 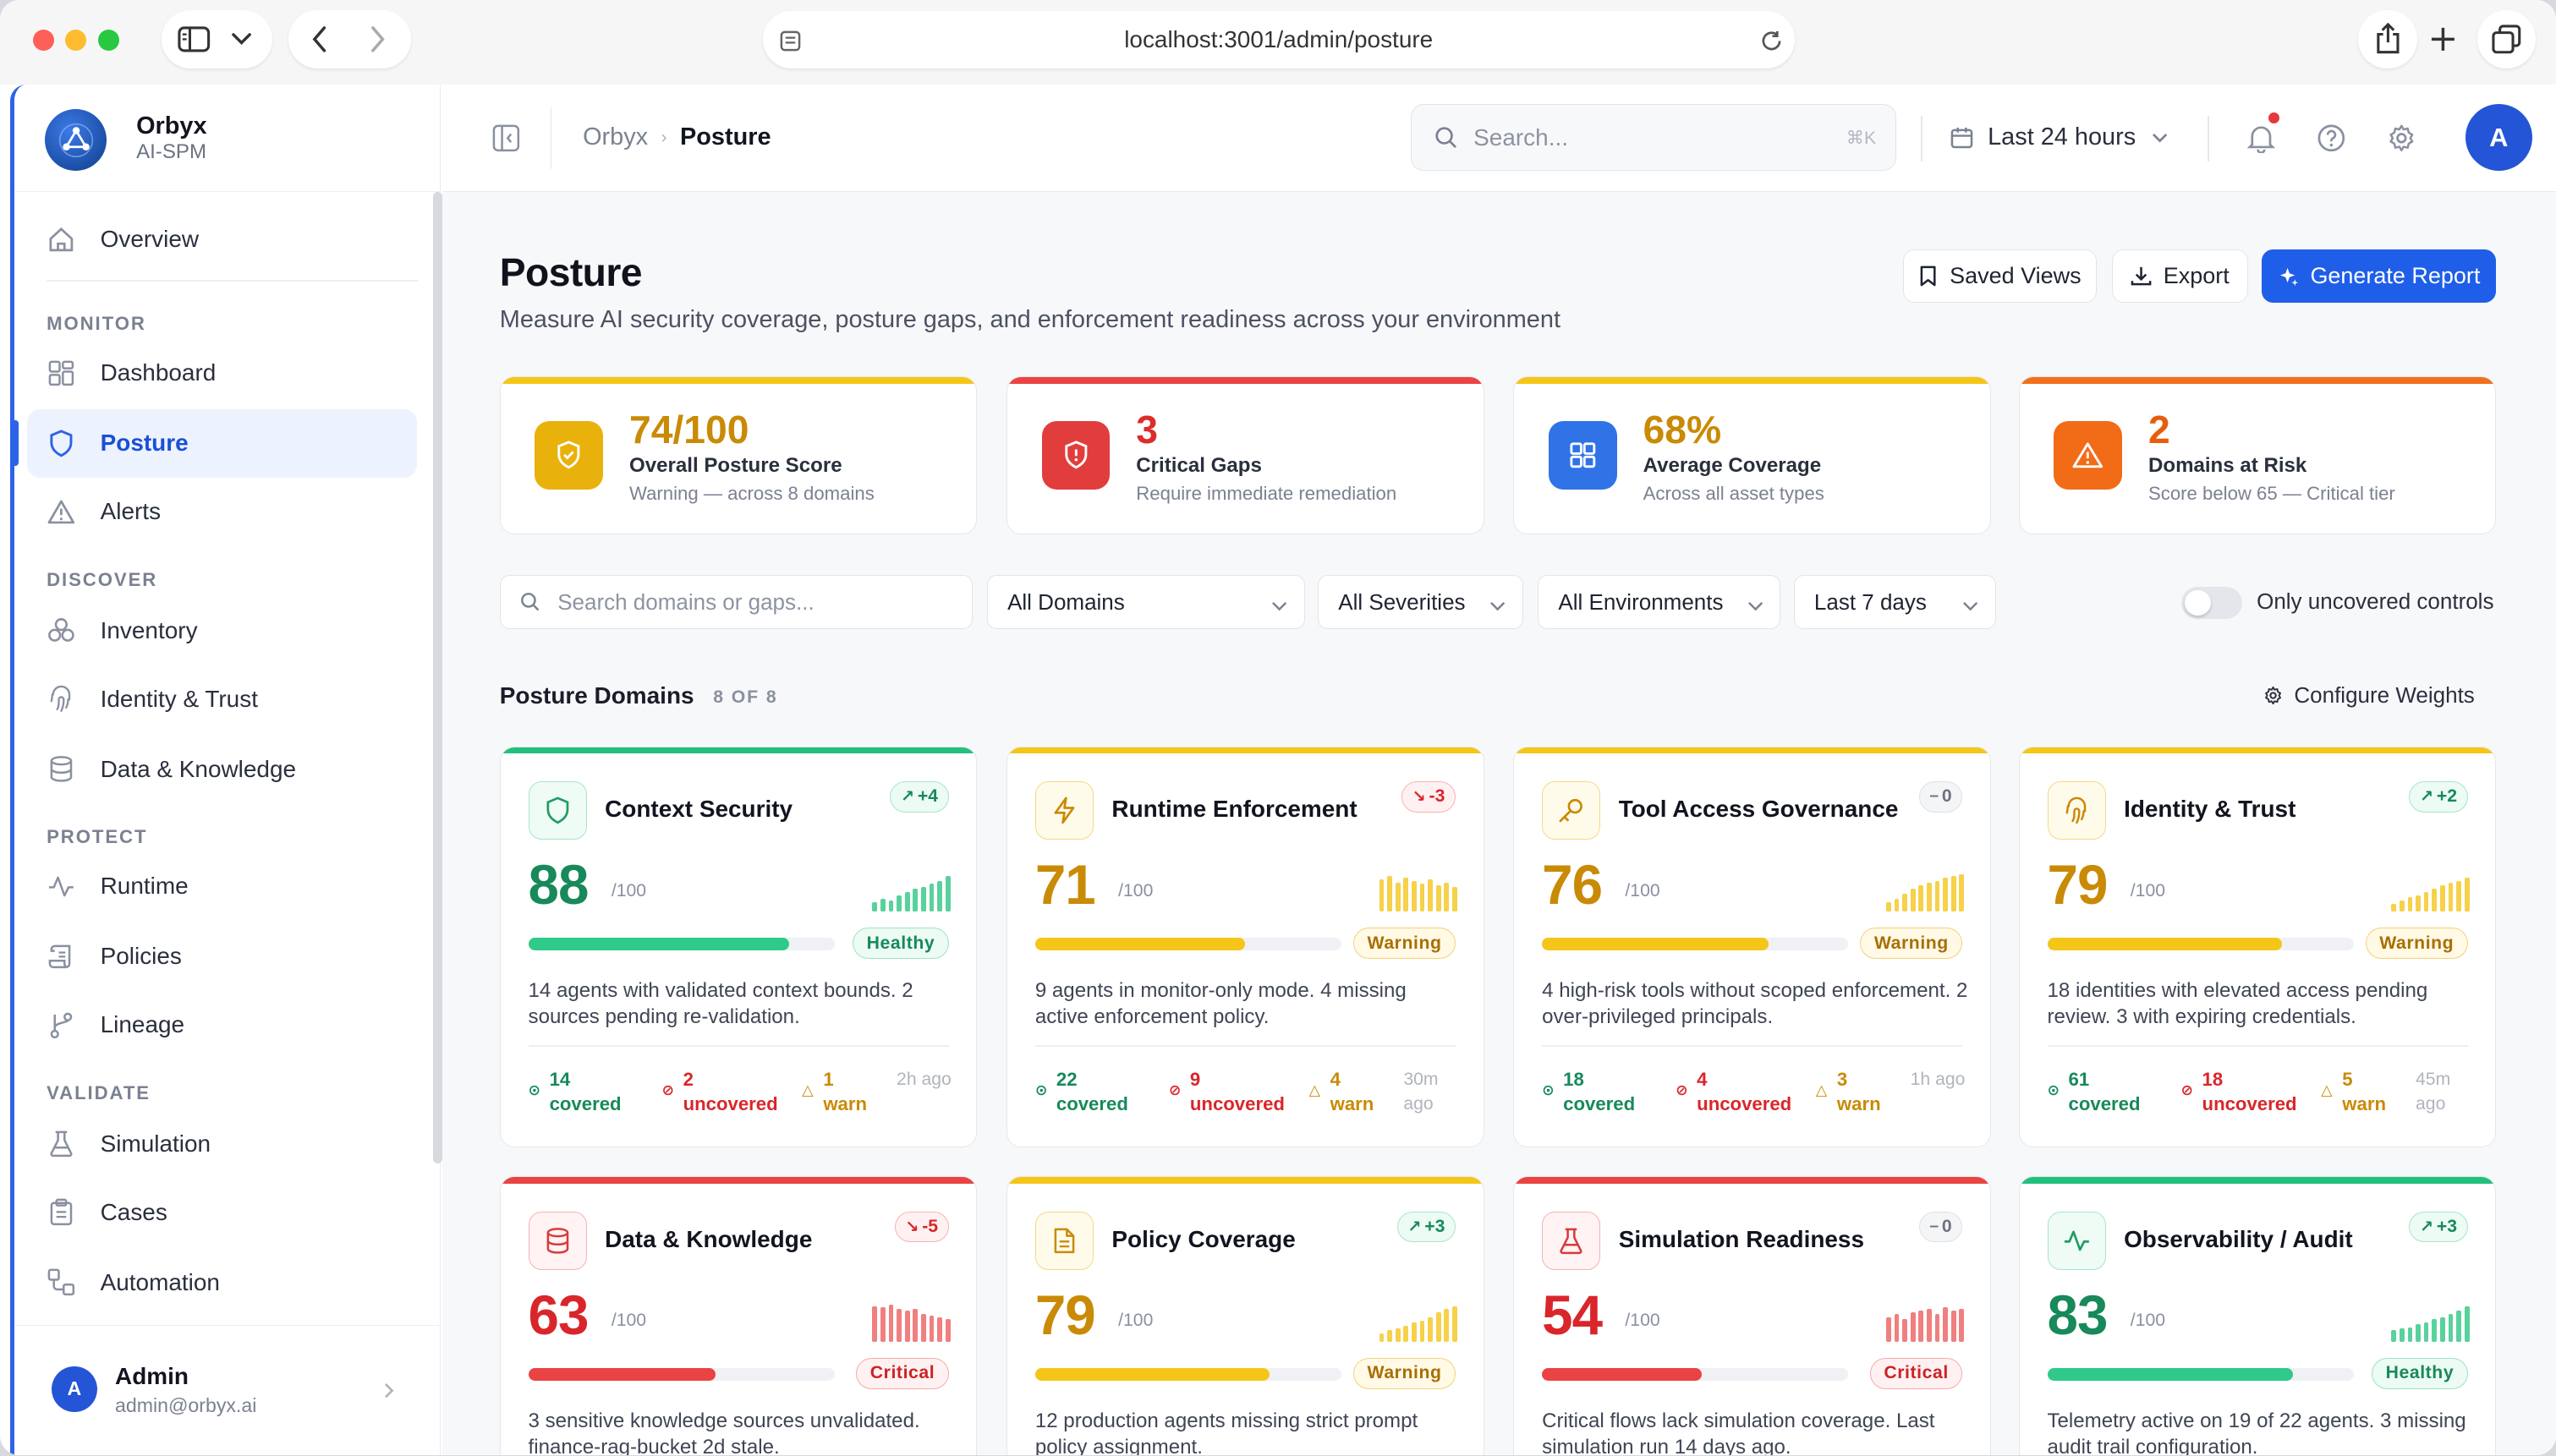 What do you see at coordinates (158, 373) in the screenshot?
I see `sidebar-item-label: Dashboard` at bounding box center [158, 373].